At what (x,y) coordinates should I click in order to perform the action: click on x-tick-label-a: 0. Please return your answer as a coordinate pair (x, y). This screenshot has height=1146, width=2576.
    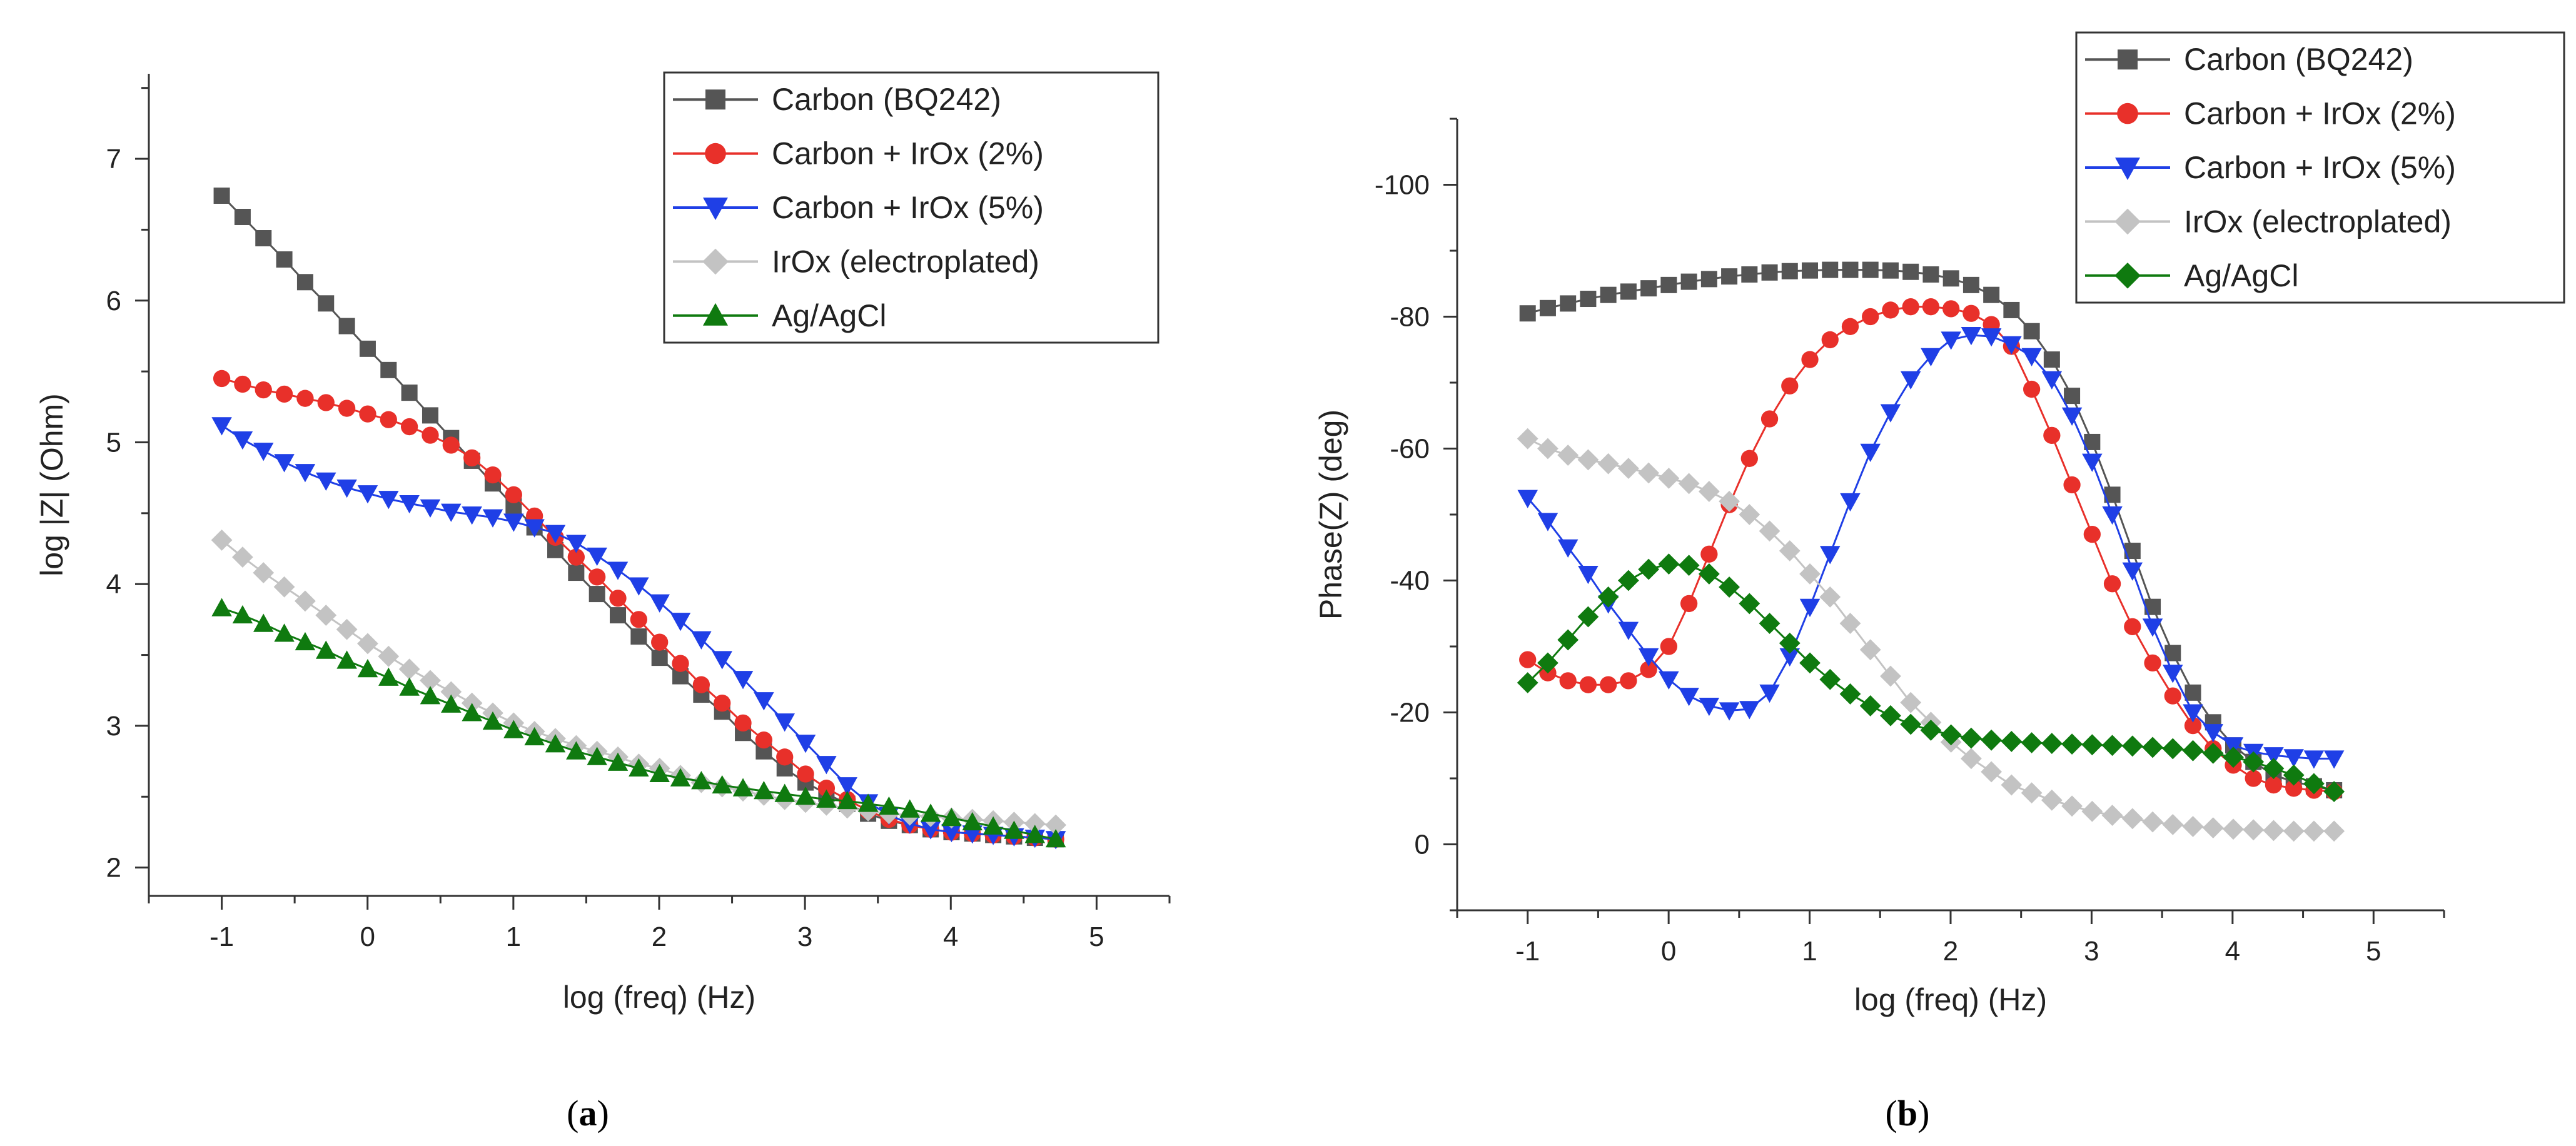
    Looking at the image, I should click on (367, 937).